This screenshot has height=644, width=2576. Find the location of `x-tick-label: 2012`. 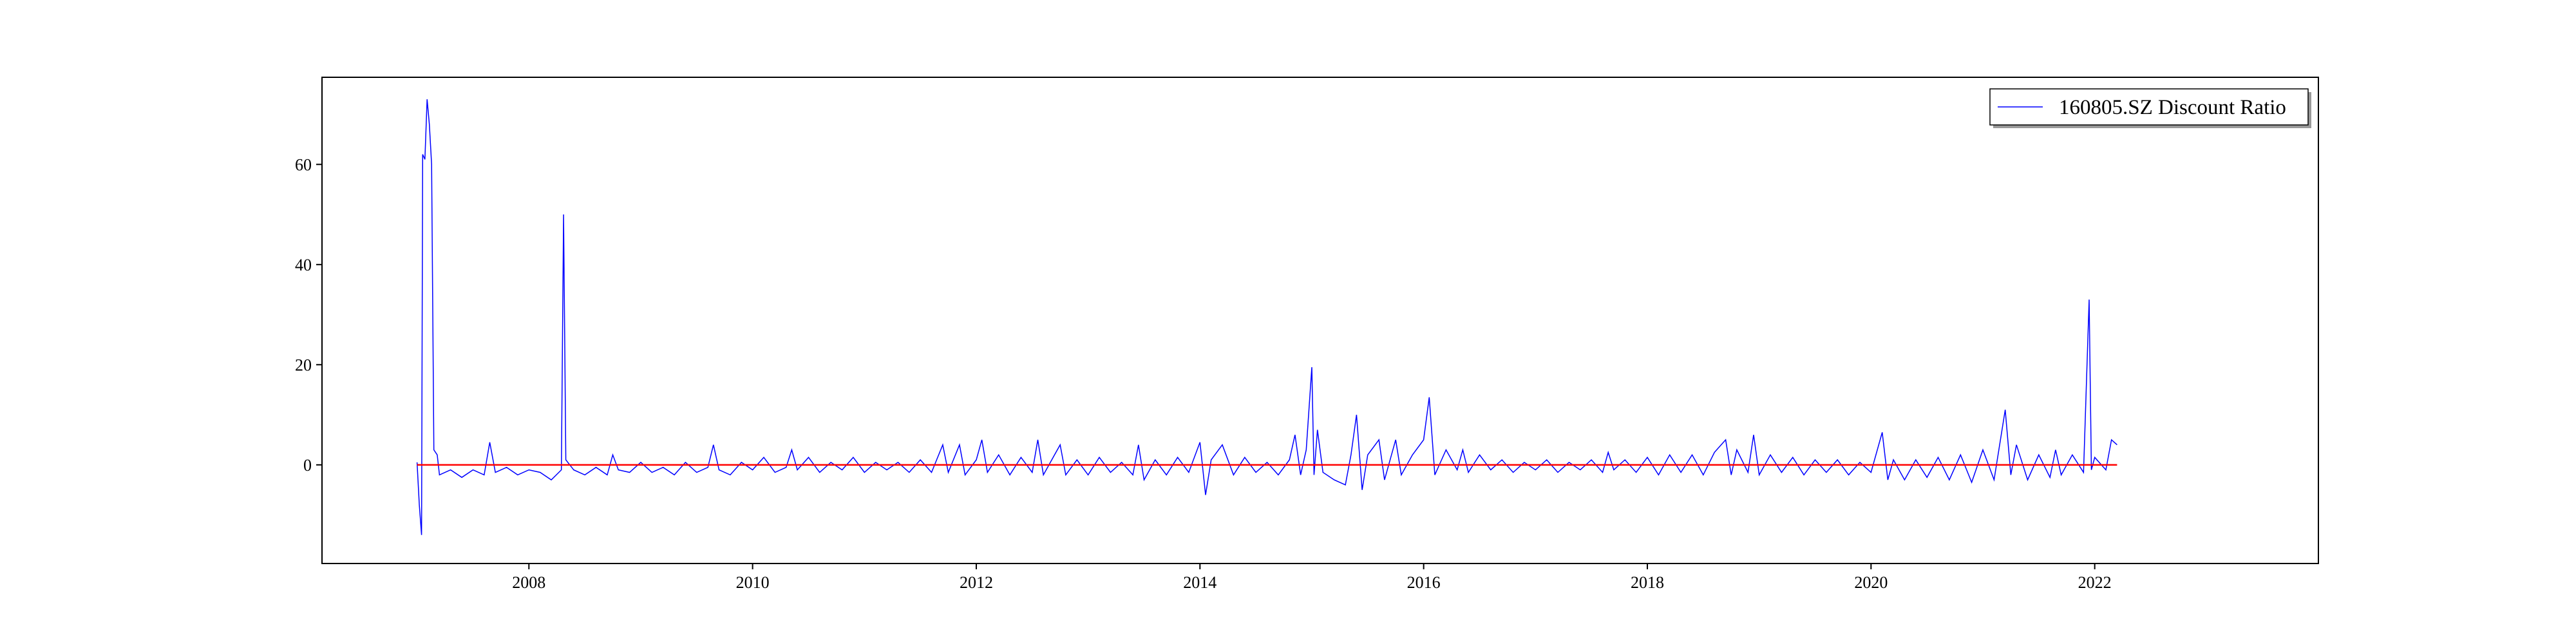

x-tick-label: 2012 is located at coordinates (976, 582).